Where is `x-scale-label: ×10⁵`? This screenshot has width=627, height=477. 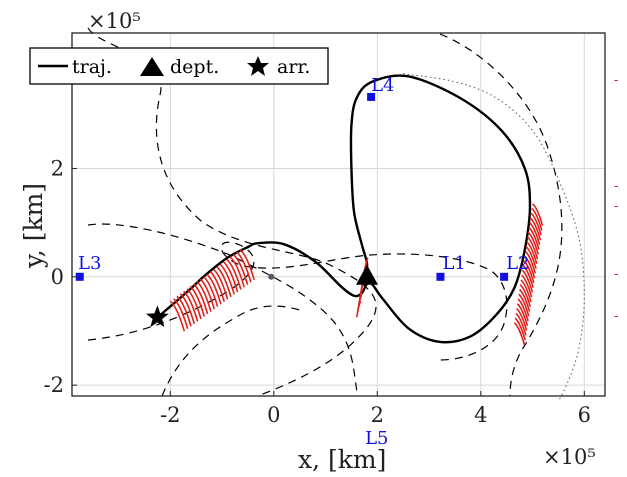 x-scale-label: ×10⁵ is located at coordinates (114, 21).